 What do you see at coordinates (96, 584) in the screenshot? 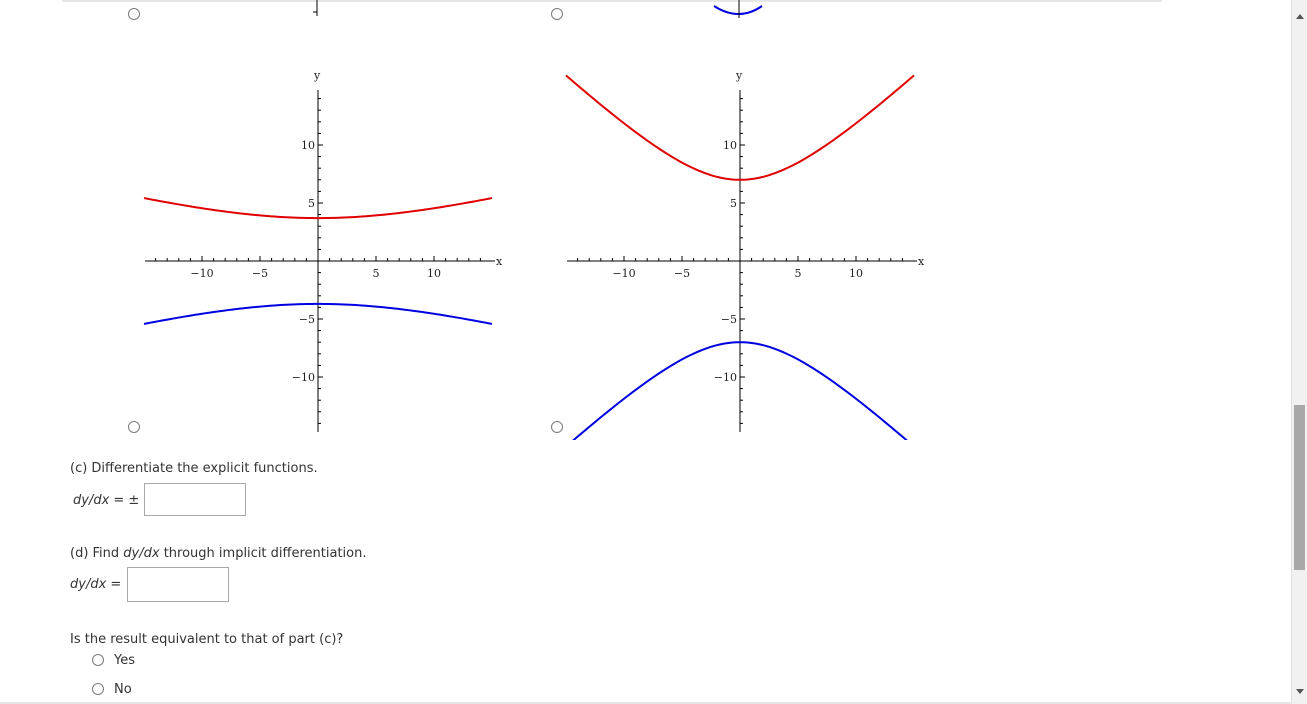
I see `part-d-dydx-label: dy/dx =` at bounding box center [96, 584].